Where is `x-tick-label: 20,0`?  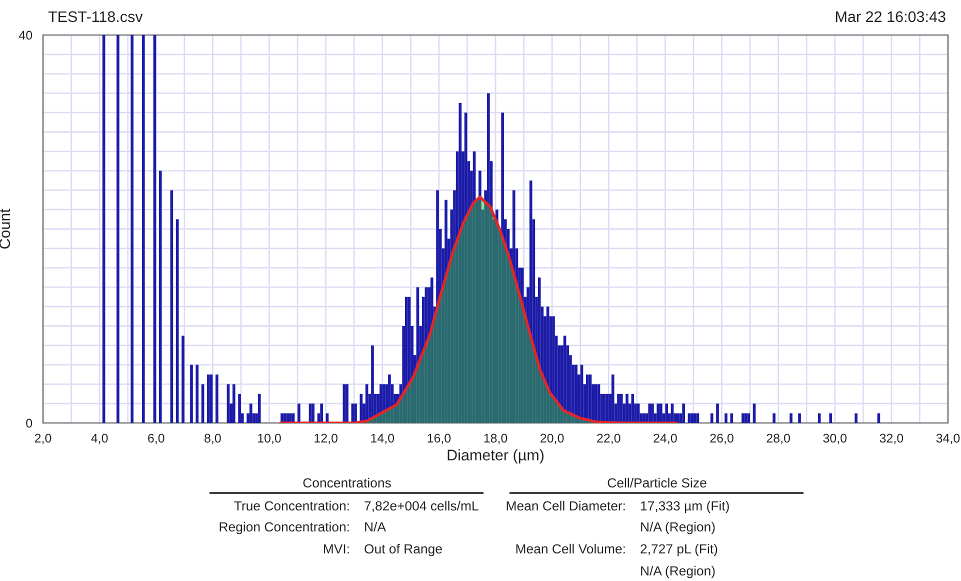 x-tick-label: 20,0 is located at coordinates (552, 439).